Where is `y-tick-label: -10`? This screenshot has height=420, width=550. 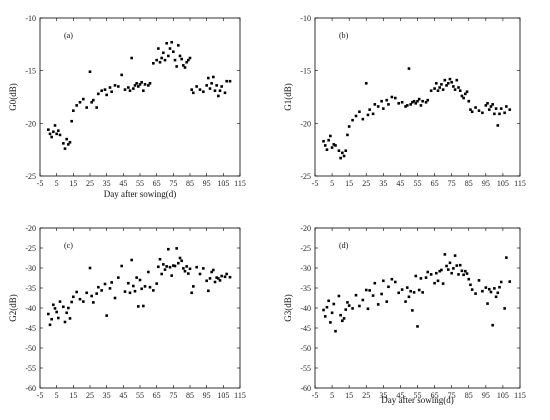 y-tick-label: -10 is located at coordinates (305, 18).